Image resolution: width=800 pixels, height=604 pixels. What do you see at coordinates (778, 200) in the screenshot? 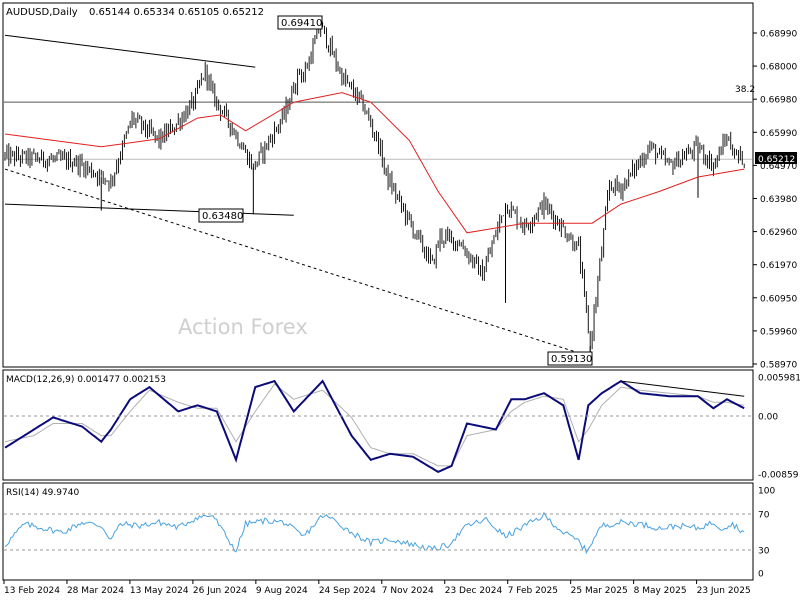
I see `price-tick-label: 0.63980` at bounding box center [778, 200].